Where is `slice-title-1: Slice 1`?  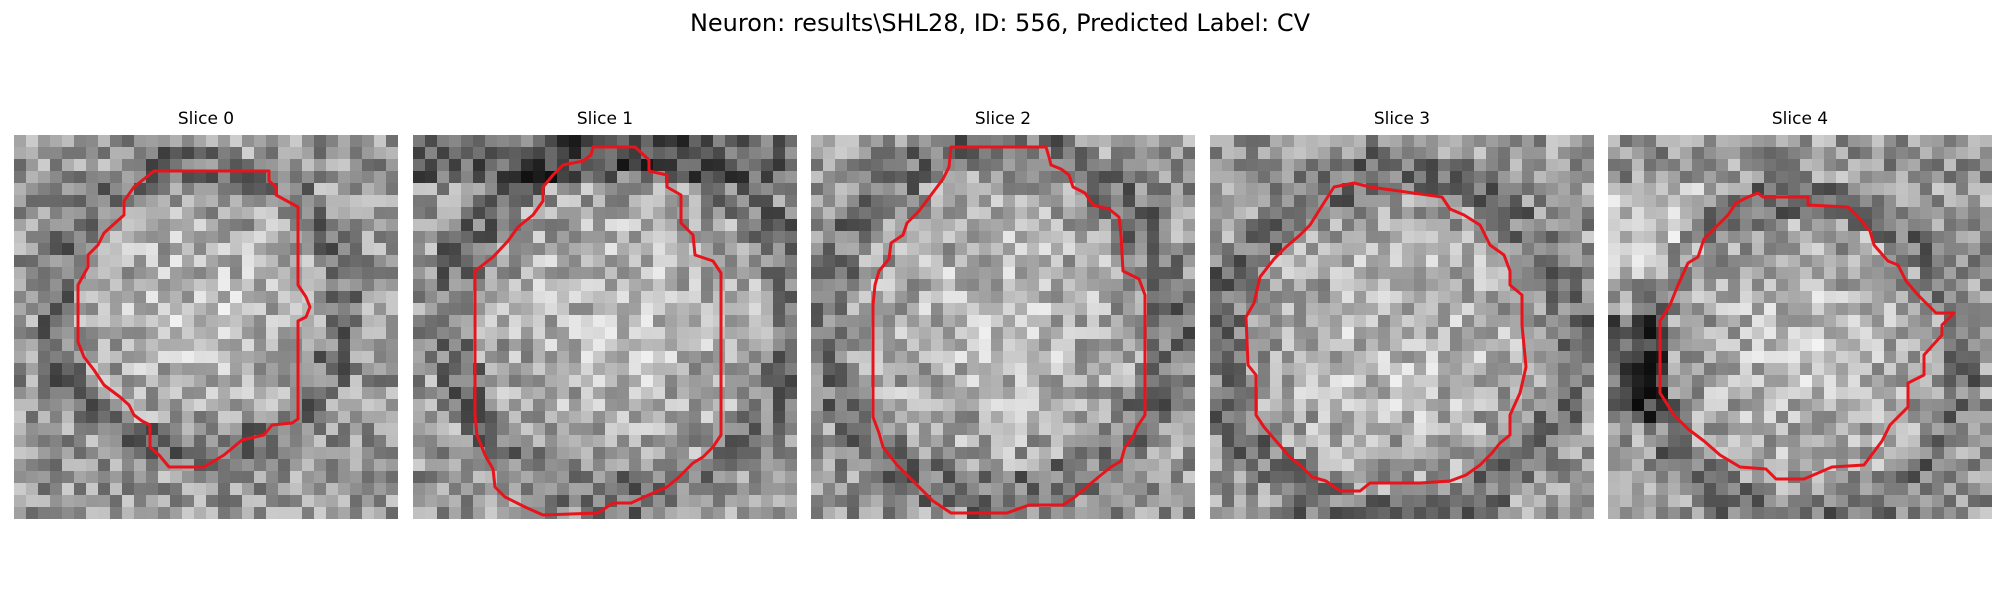 slice-title-1: Slice 1 is located at coordinates (605, 119).